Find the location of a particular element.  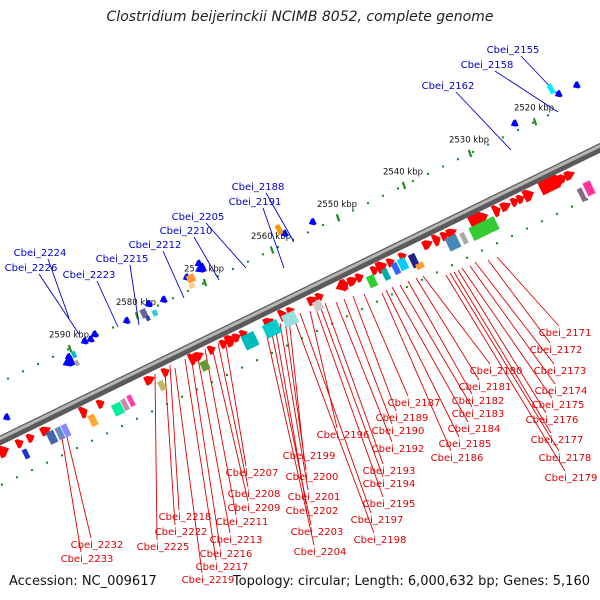

gene-label: Cbei_2223 is located at coordinates (89, 275).